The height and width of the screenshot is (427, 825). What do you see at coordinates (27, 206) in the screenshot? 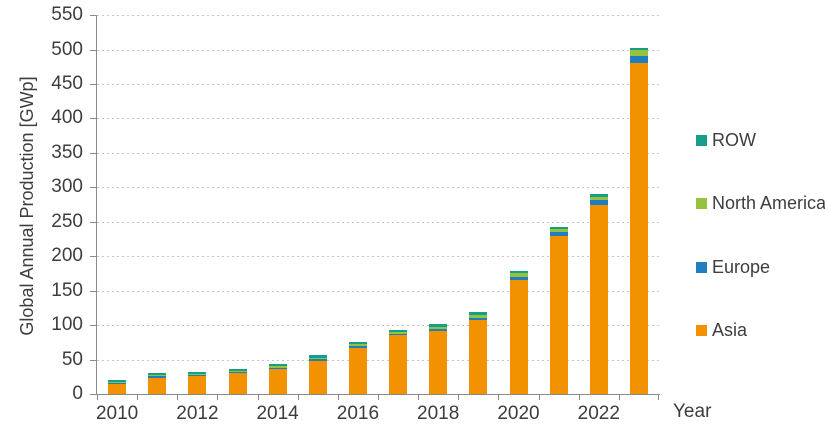
I see `y-axis-title: Global Annual Production [GWp]` at bounding box center [27, 206].